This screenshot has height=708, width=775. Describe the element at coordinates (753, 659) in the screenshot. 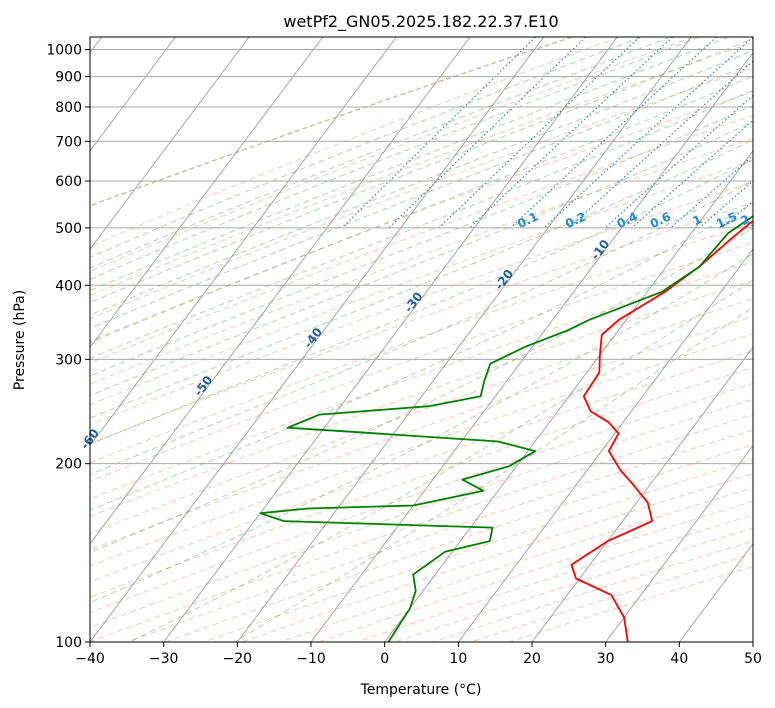

I see `x-tick-label: 50` at that location.